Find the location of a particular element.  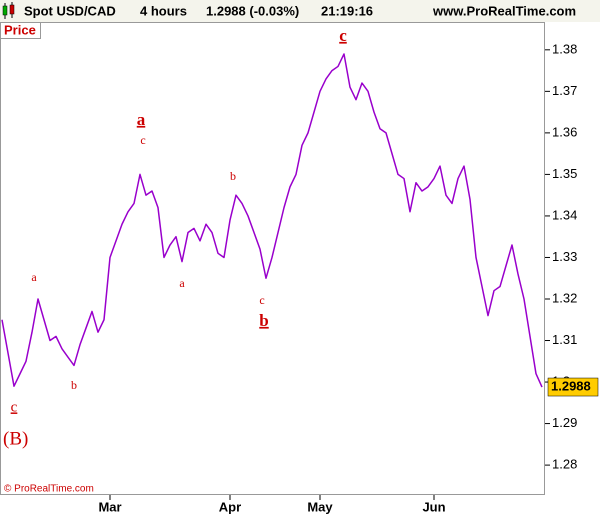

y-tick-label: 1.31 is located at coordinates (564, 339).